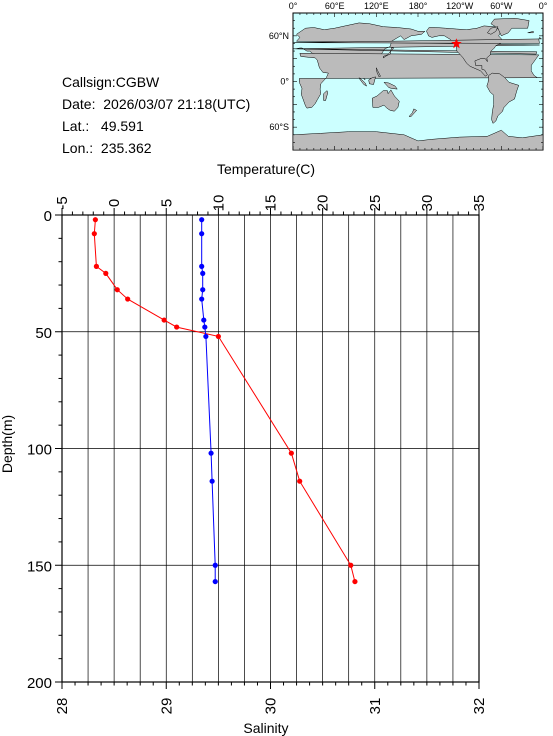  I want to click on depth-tick-label: 200, so click(39, 683).